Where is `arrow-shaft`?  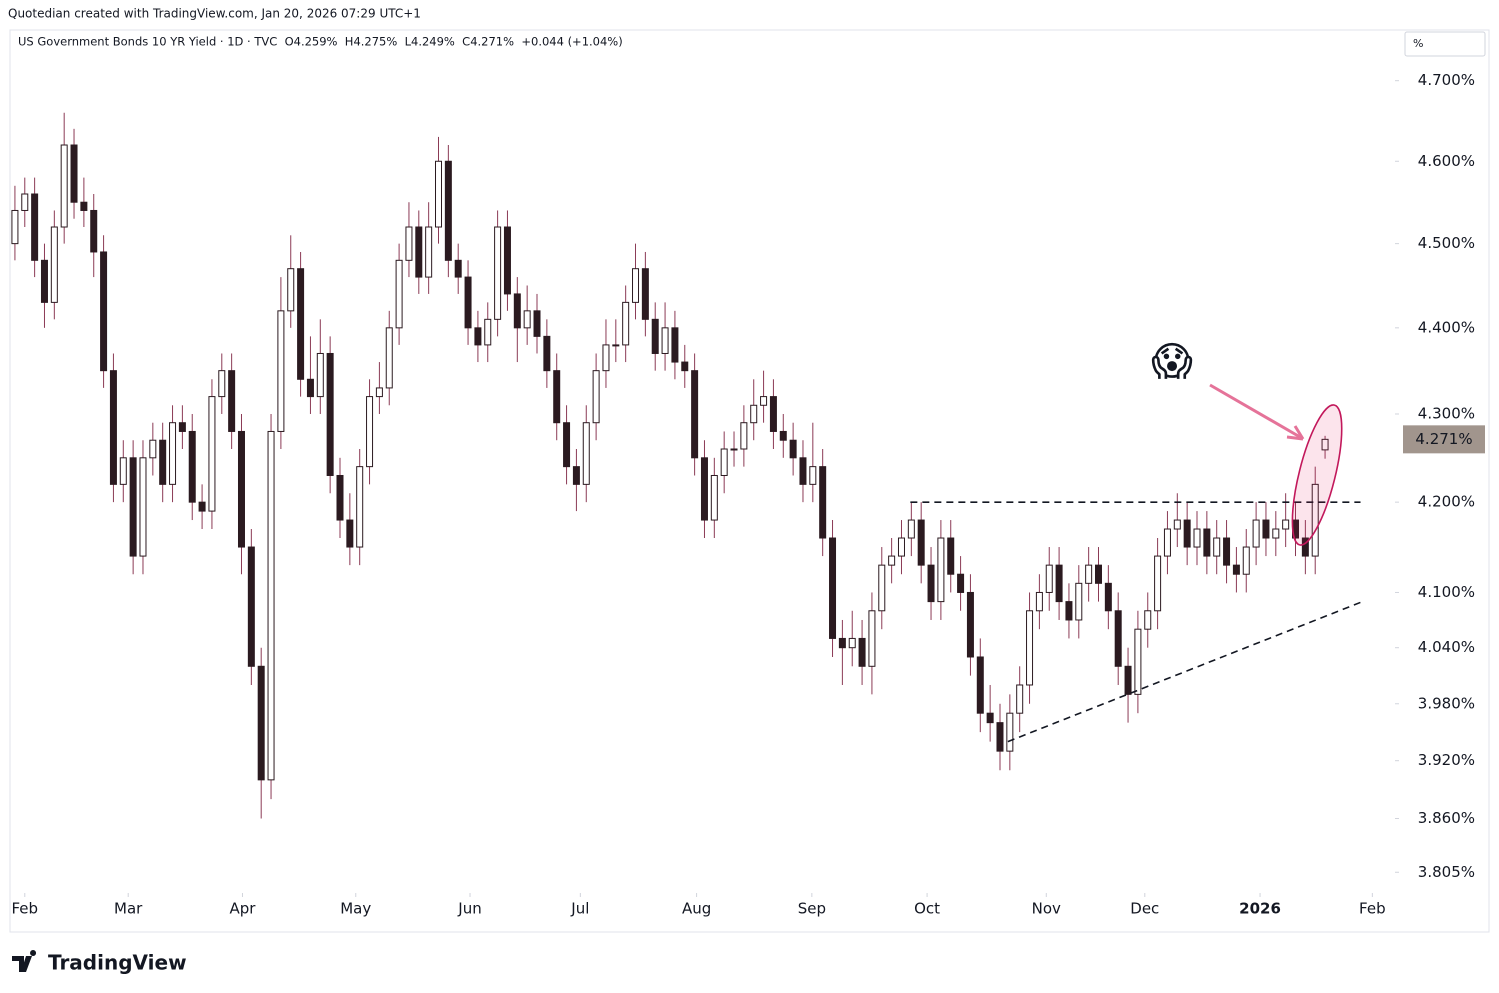 arrow-shaft is located at coordinates (1255, 411).